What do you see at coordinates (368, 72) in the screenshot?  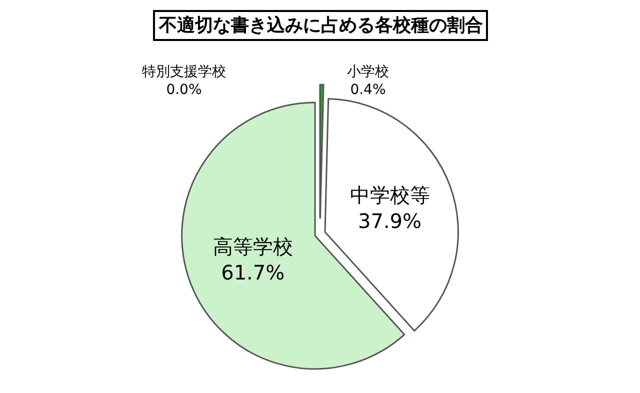 I see `slice-label: 小学校` at bounding box center [368, 72].